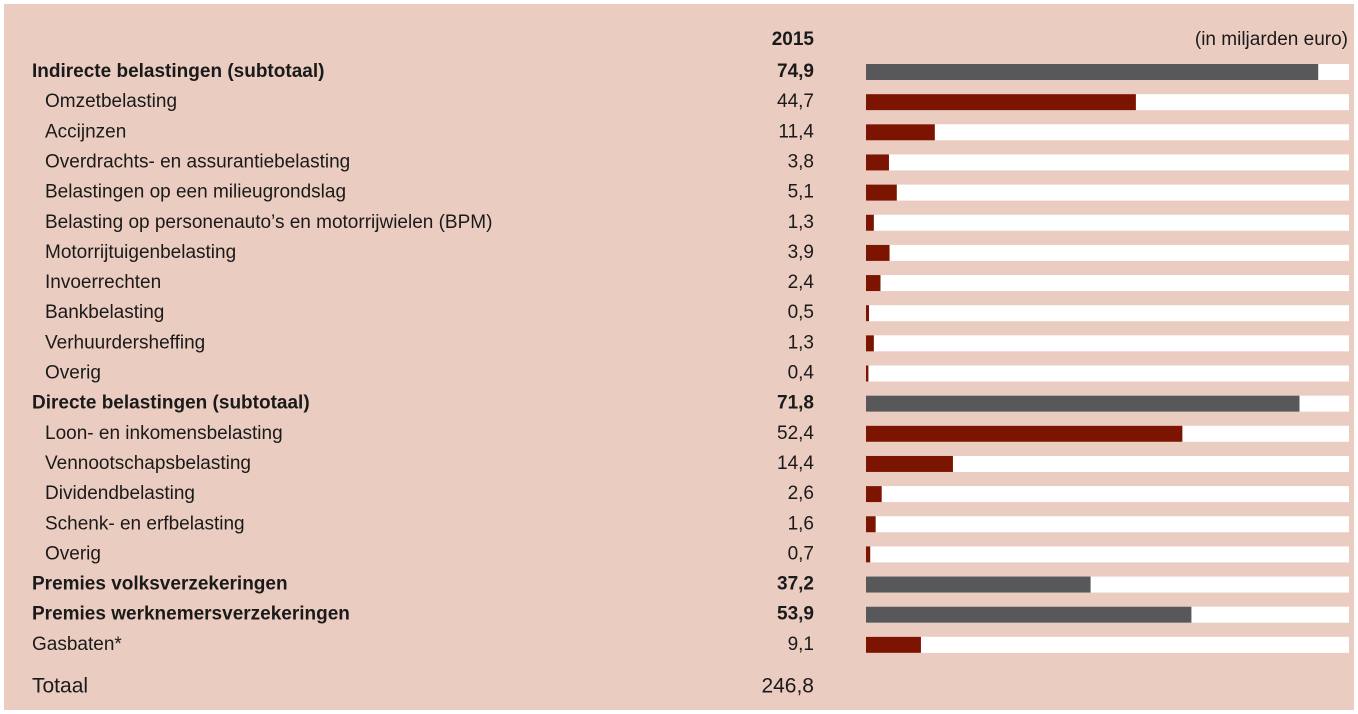  I want to click on row-value: 0,4, so click(801, 373).